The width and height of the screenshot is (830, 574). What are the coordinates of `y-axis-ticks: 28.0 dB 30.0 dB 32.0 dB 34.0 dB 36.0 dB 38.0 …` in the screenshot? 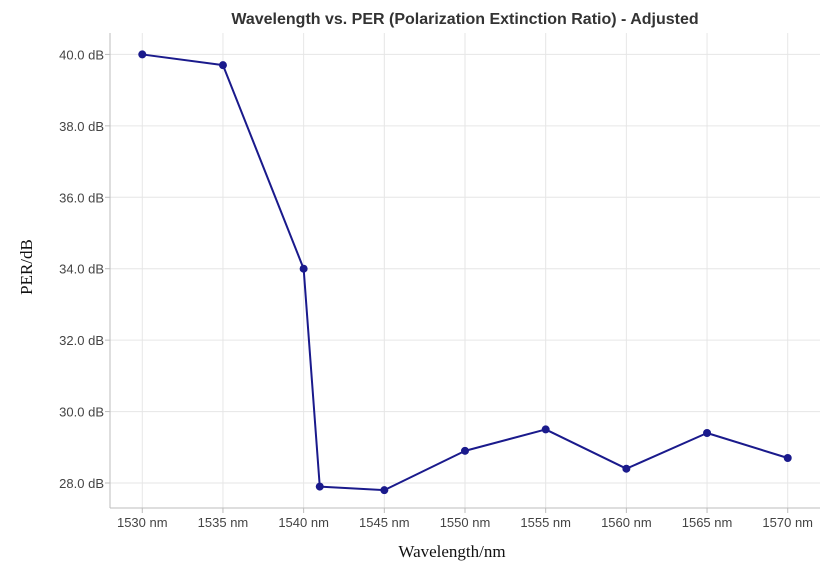 It's located at (84, 269).